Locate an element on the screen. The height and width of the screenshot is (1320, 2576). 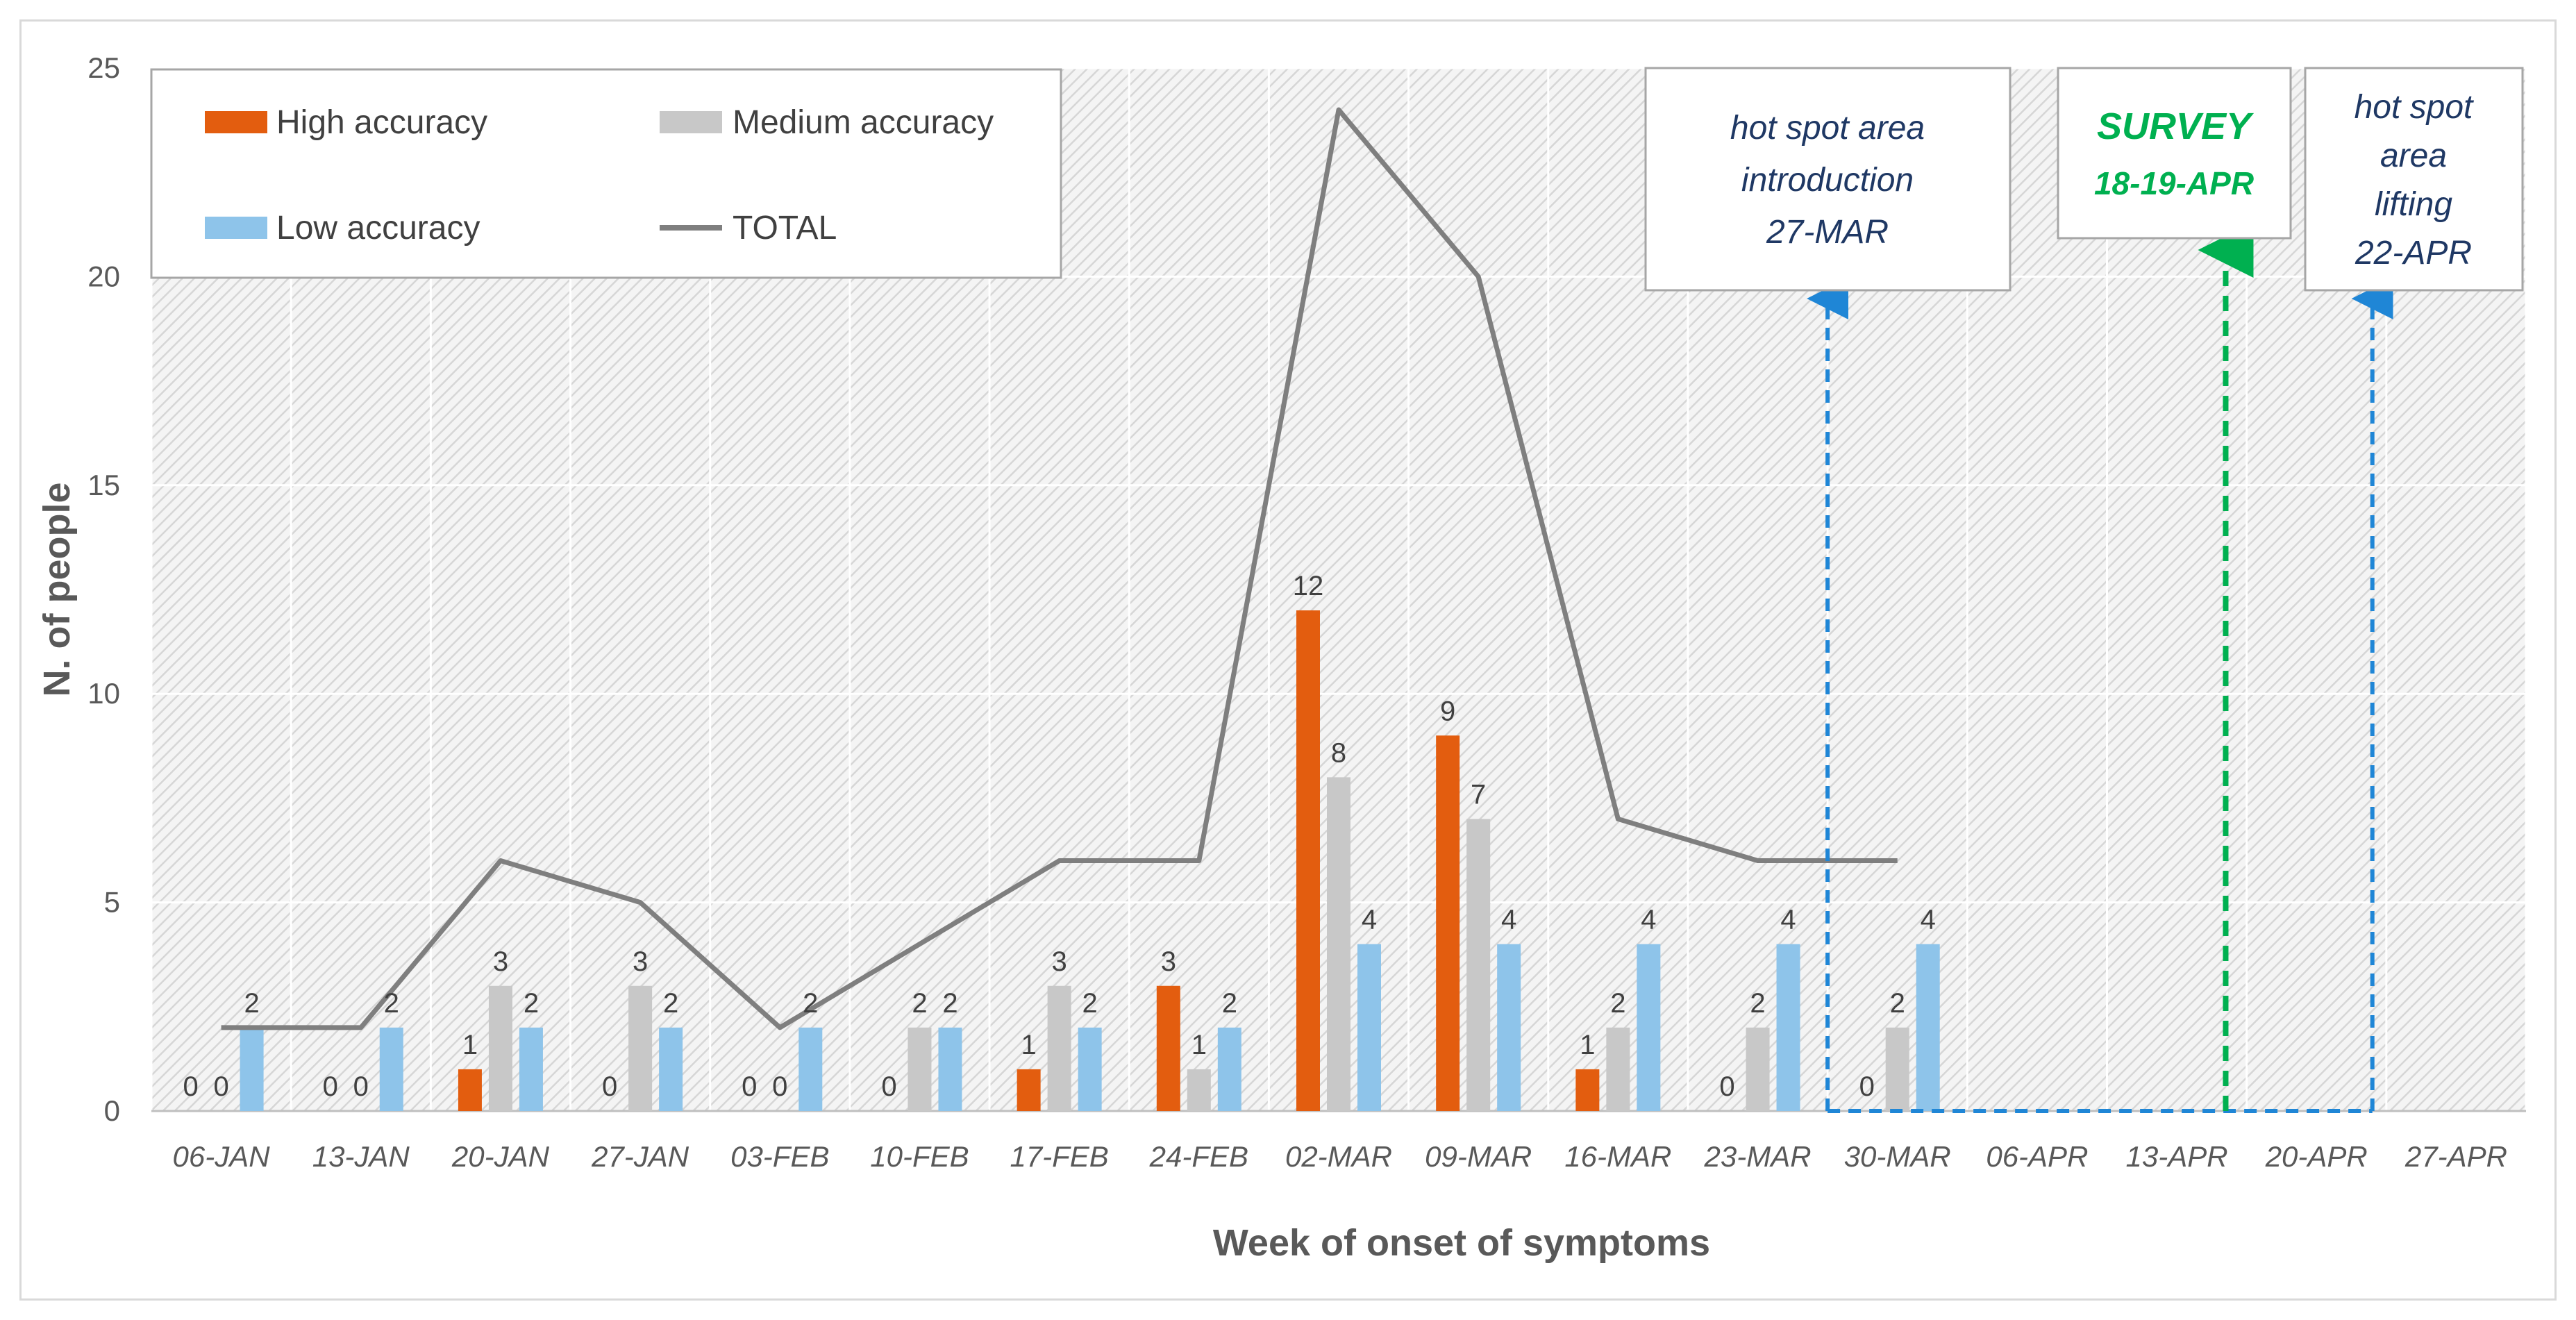
x-tick-label: 30-MAR is located at coordinates (1897, 1156).